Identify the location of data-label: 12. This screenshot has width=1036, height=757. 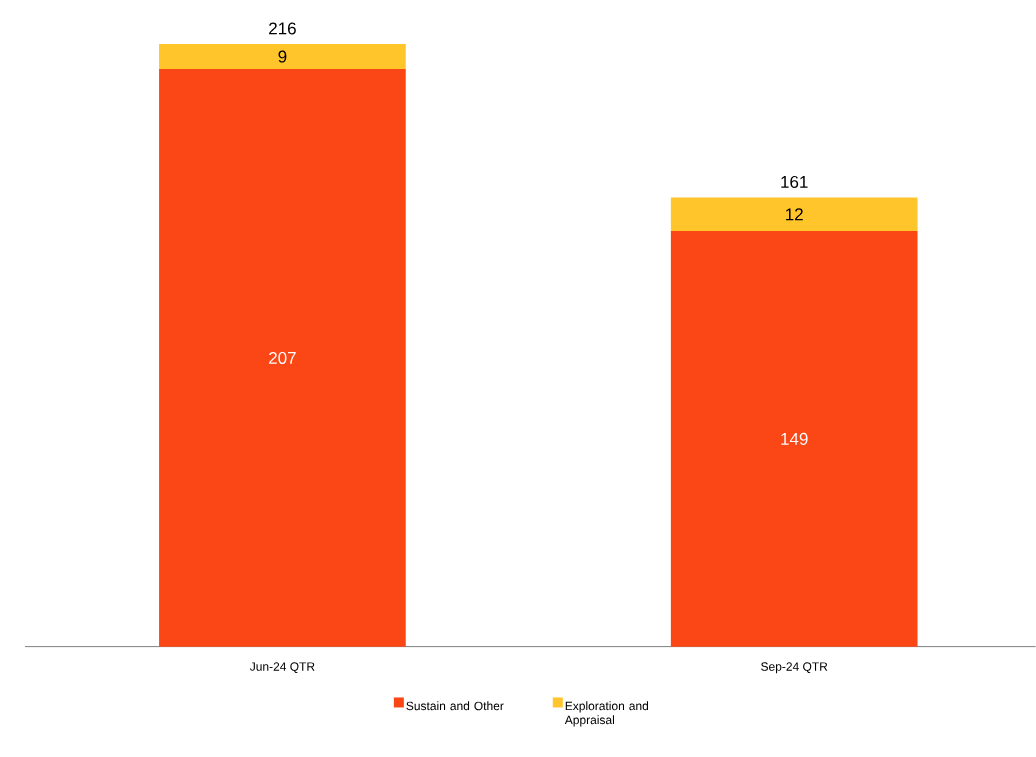
(794, 214).